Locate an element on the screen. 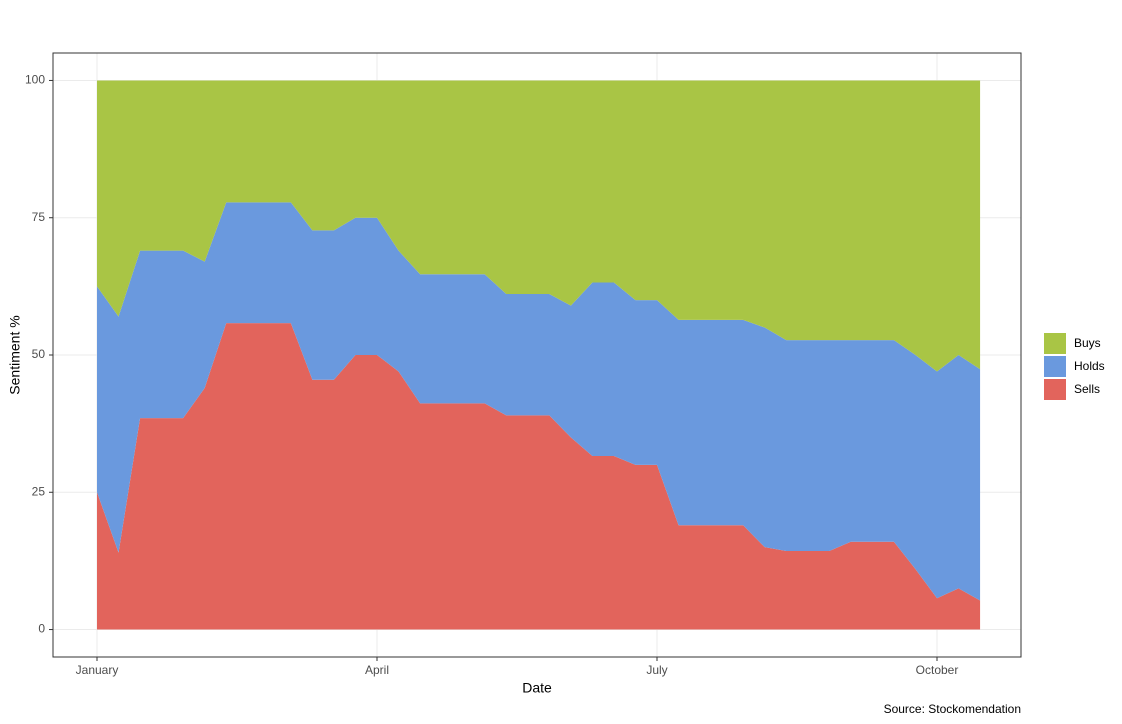 The height and width of the screenshot is (724, 1122). legend-label: Sells is located at coordinates (1087, 389).